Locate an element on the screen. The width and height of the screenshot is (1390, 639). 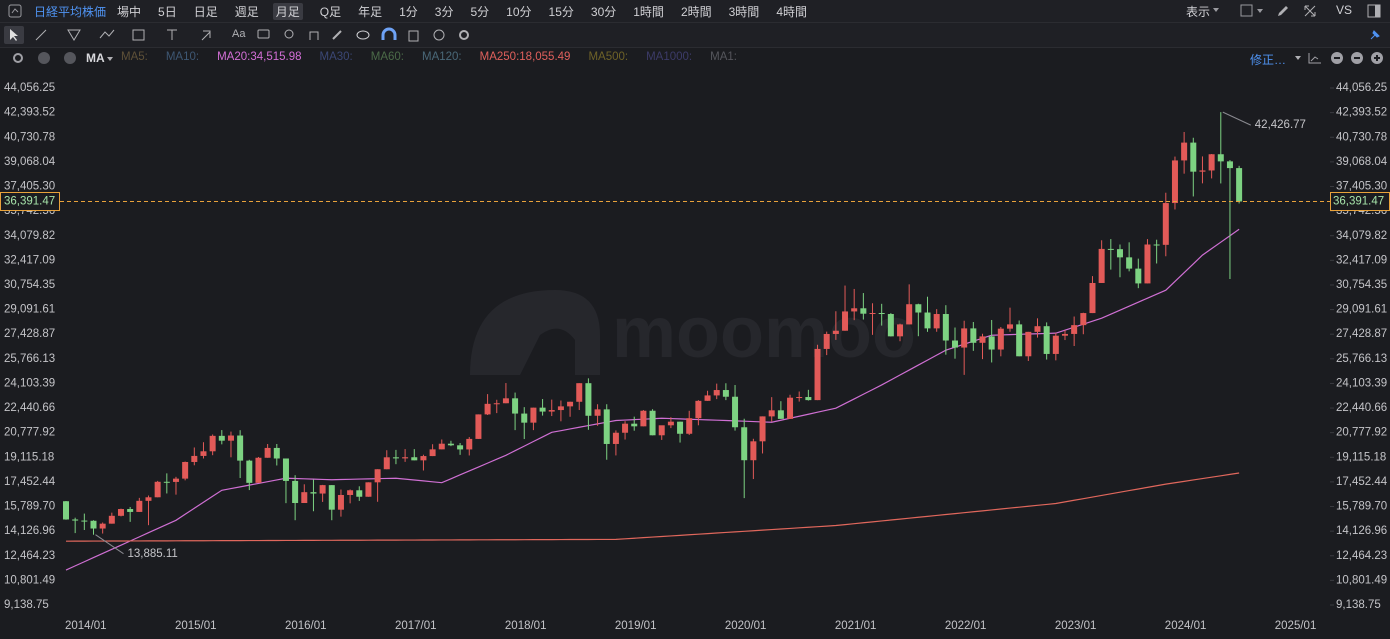
last-price-label: 36,391.47 is located at coordinates (1358, 202).